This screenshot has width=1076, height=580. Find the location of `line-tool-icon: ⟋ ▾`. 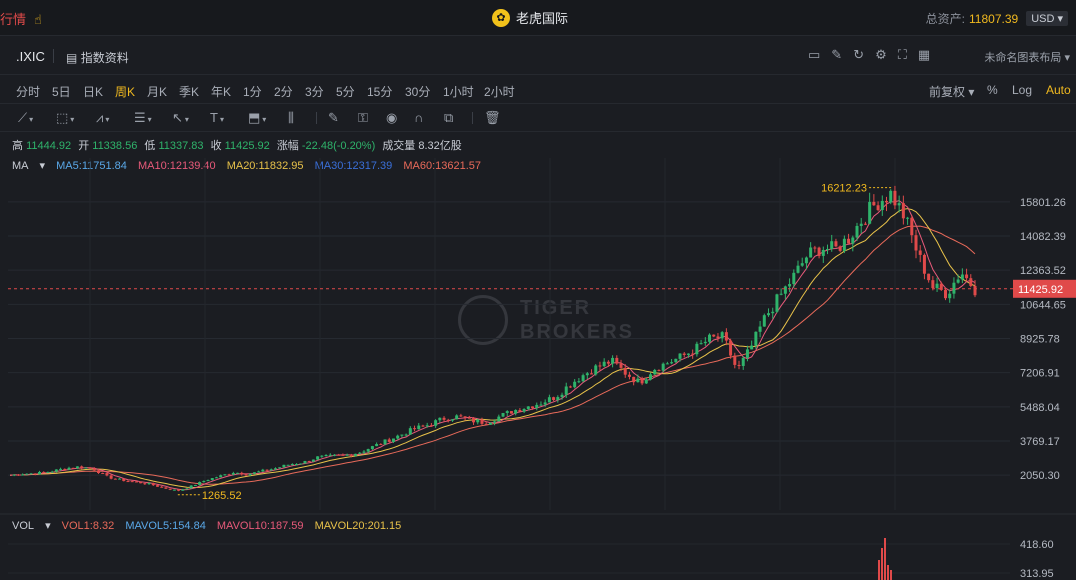

line-tool-icon: ⟋ ▾ is located at coordinates (26, 117).